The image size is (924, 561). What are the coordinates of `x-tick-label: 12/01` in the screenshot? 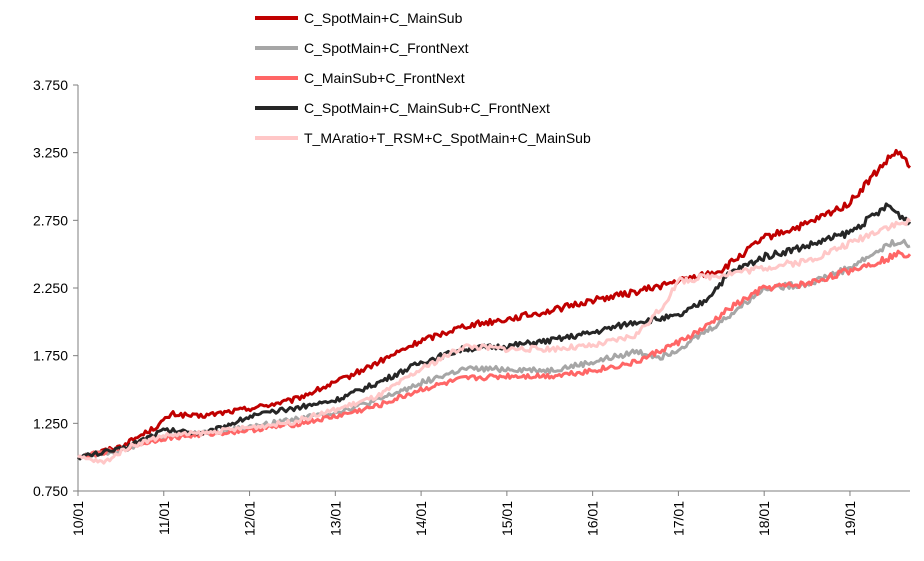 It's located at (250, 518).